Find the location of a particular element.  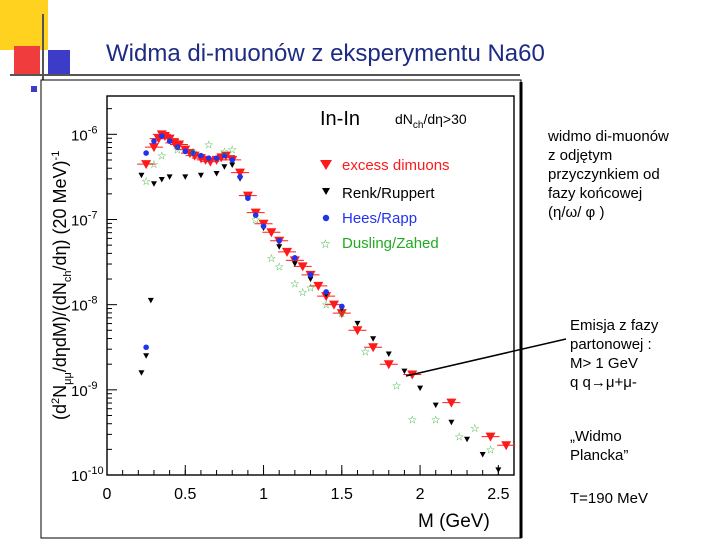

legend-label-excess-dimuons: excess dimuons is located at coordinates (396, 165).